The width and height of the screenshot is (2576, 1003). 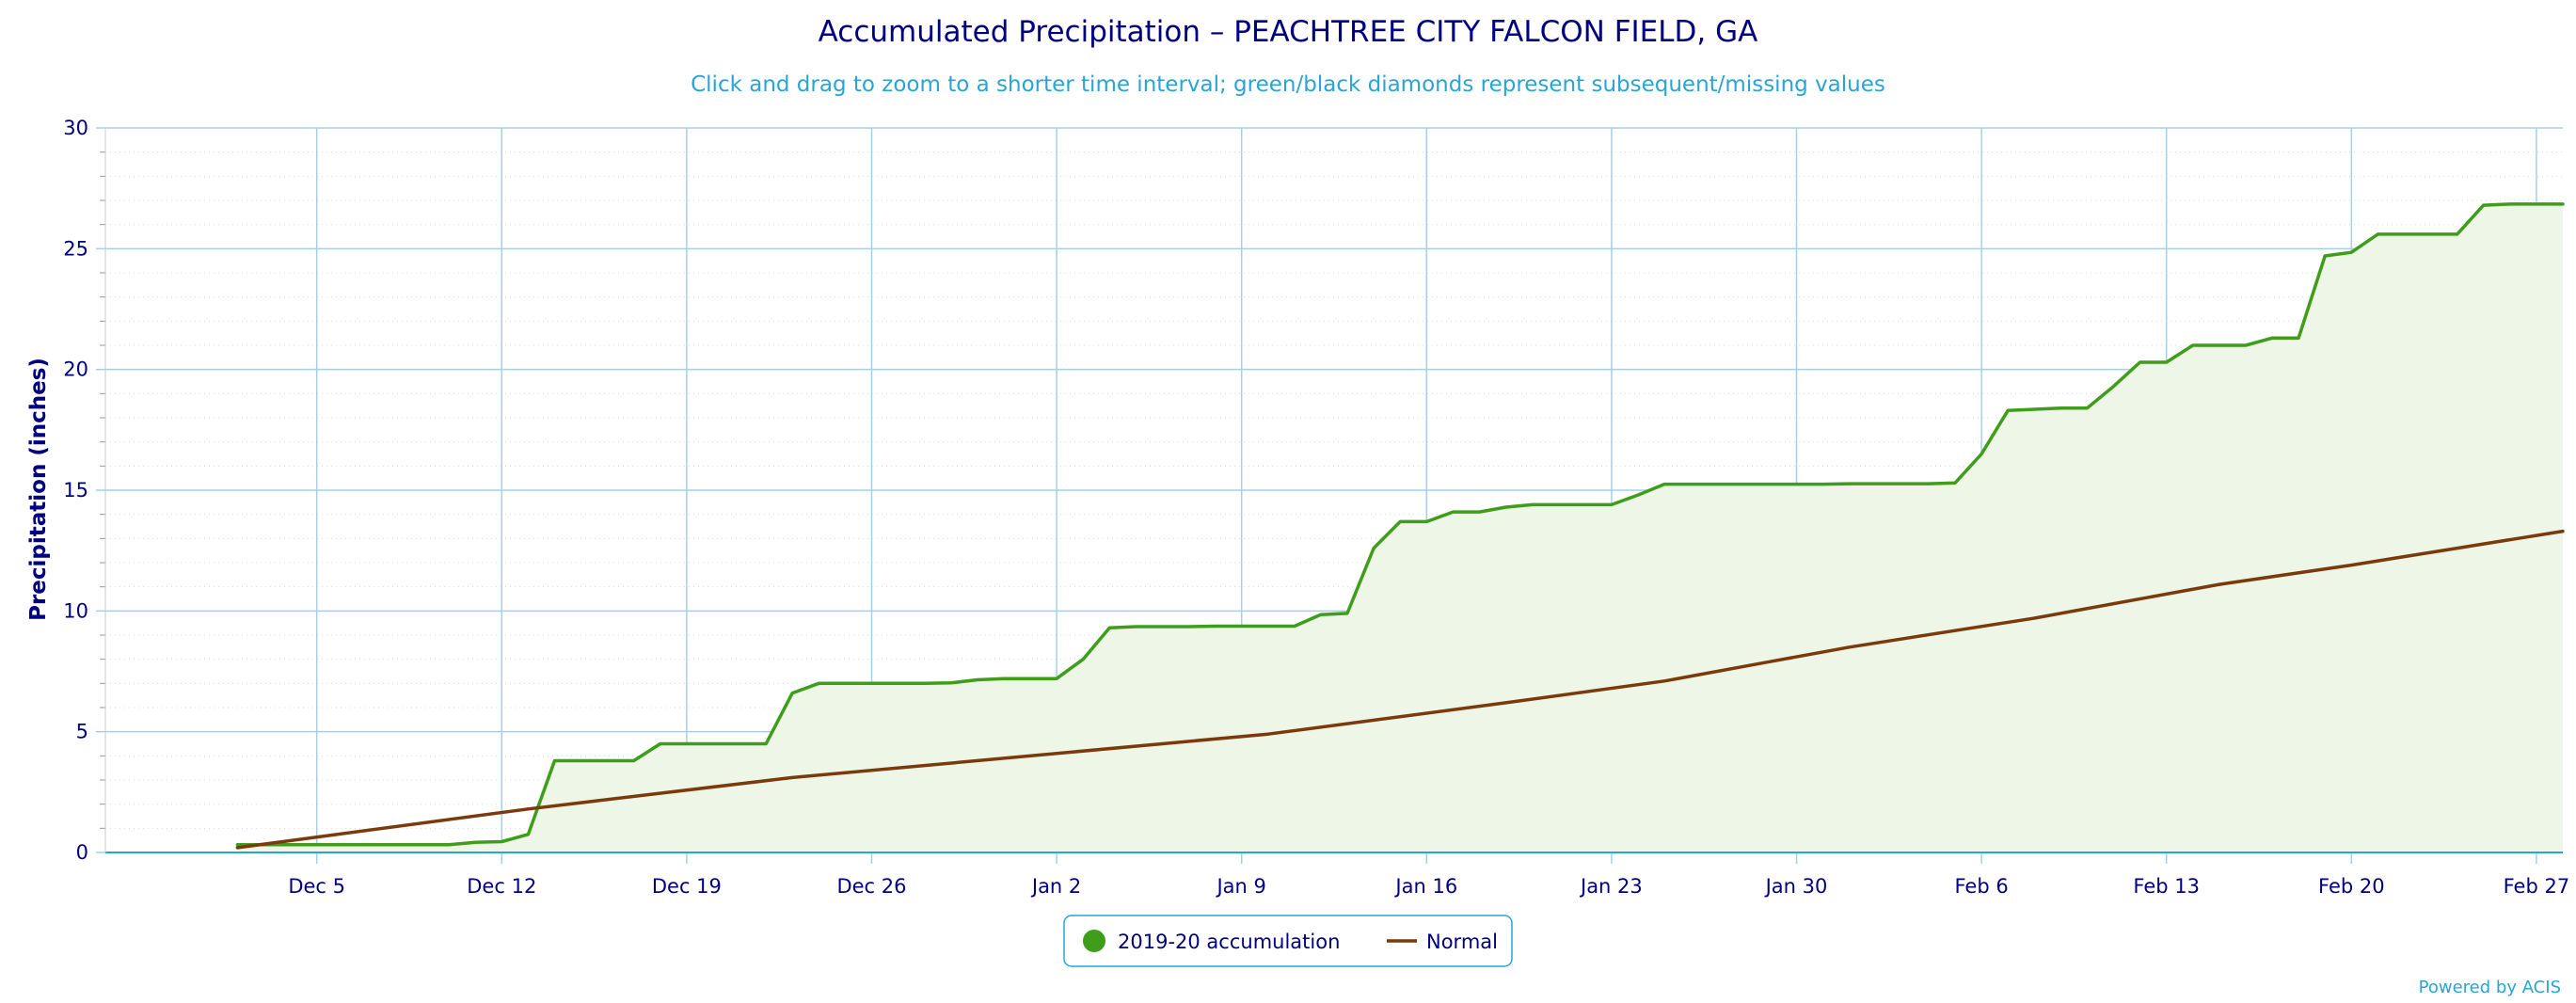 What do you see at coordinates (1796, 886) in the screenshot?
I see `x-tick-label: Jan 30` at bounding box center [1796, 886].